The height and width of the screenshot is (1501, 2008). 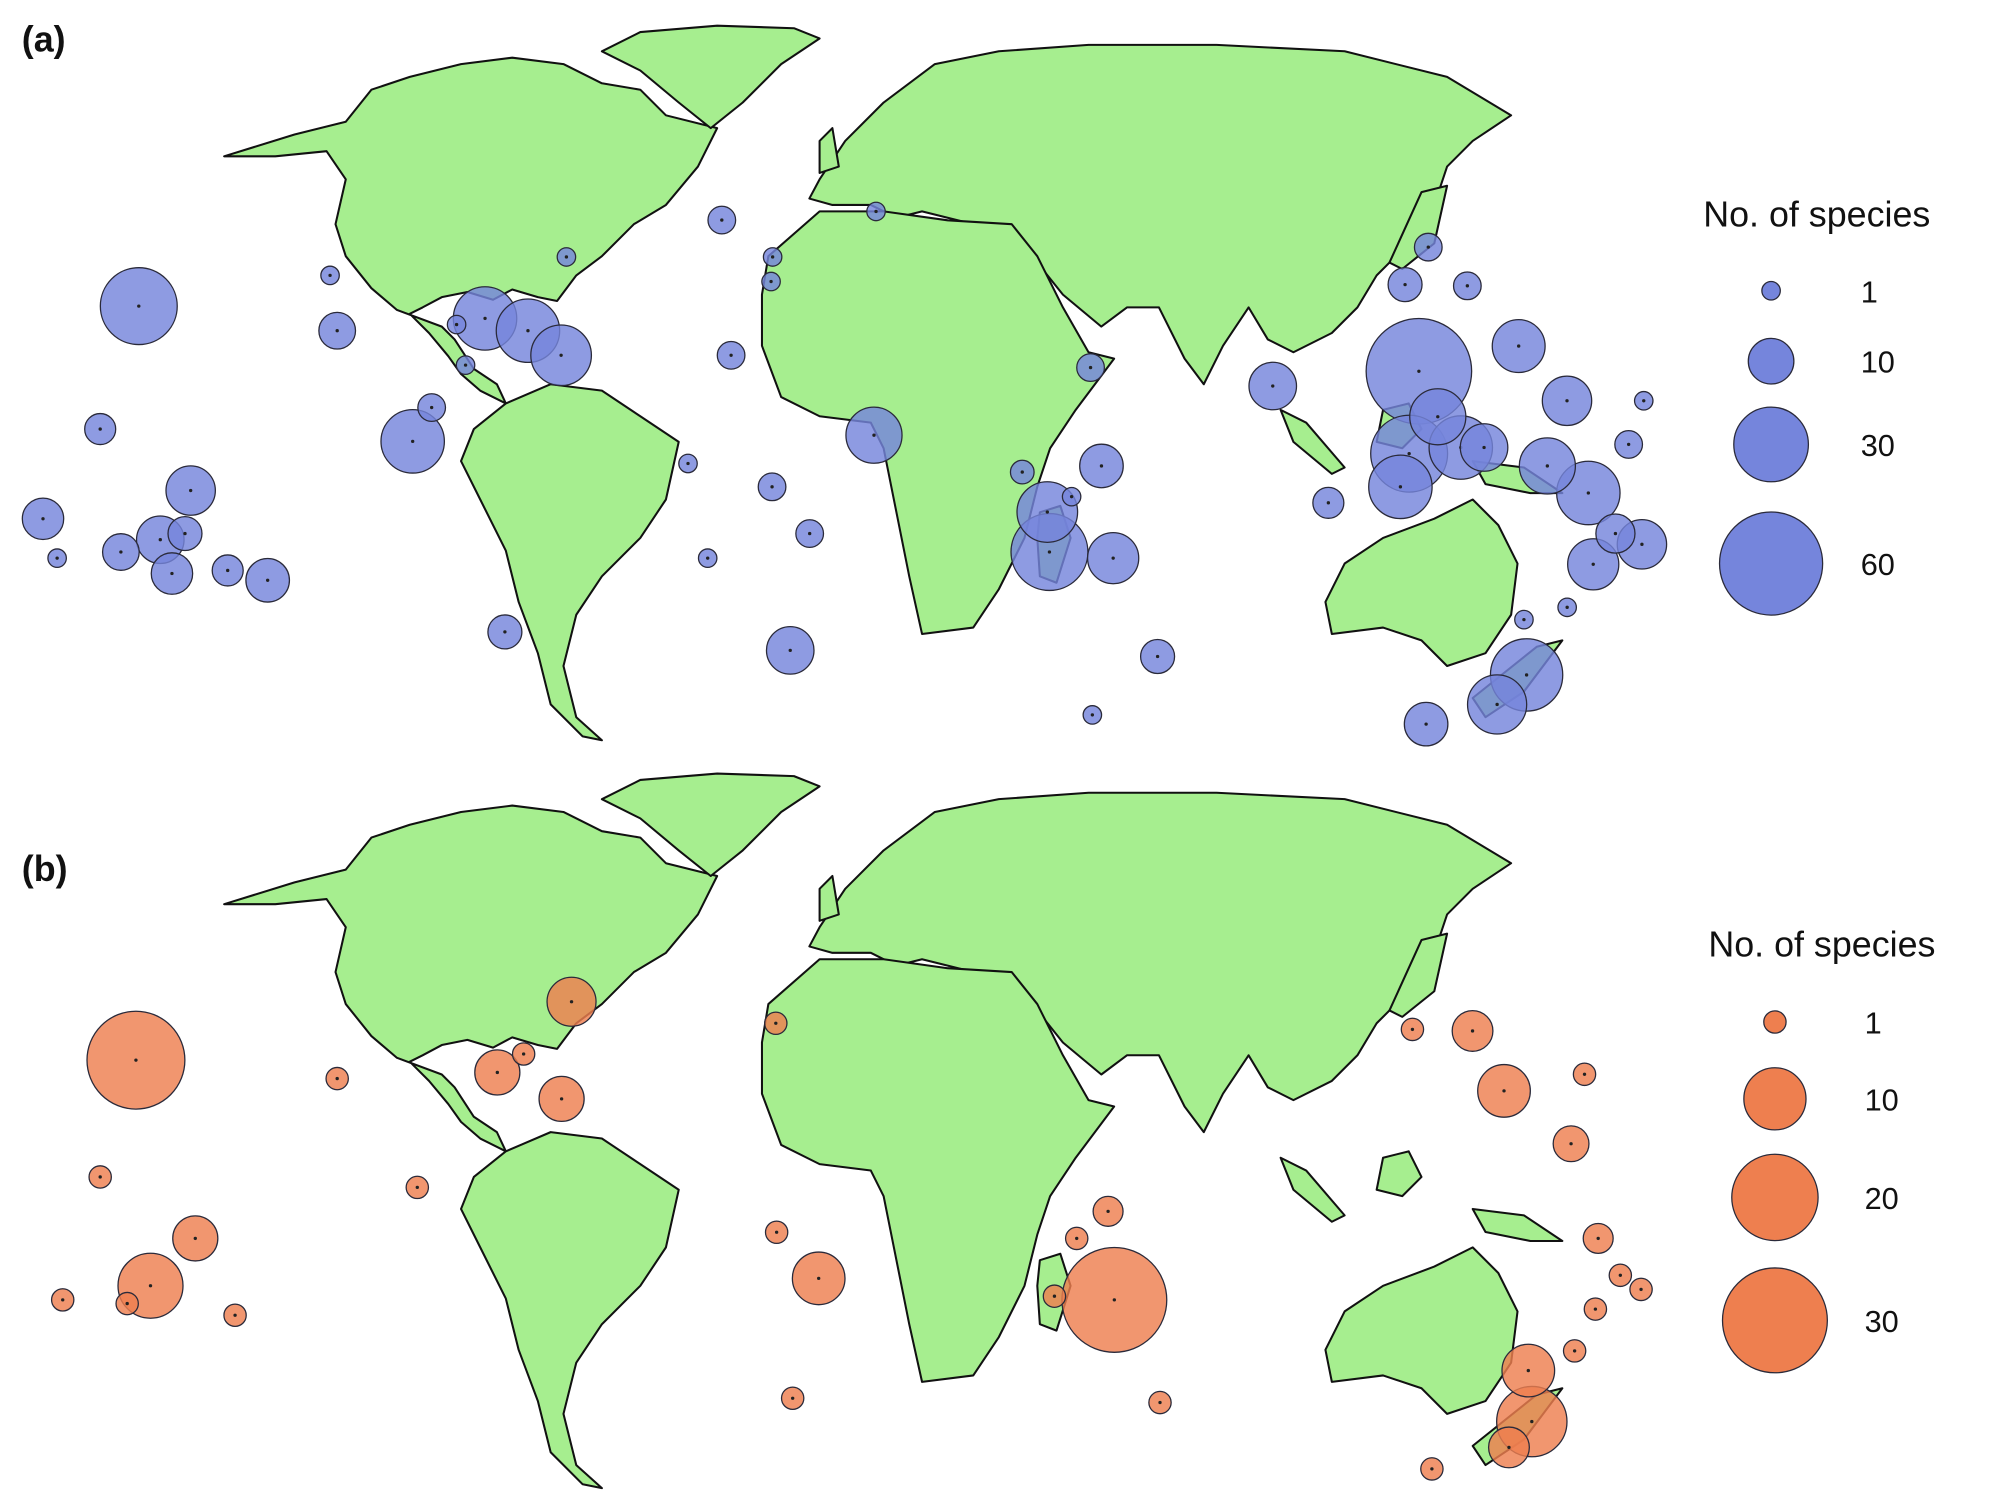 I want to click on panel-label: (a), so click(x=44, y=39).